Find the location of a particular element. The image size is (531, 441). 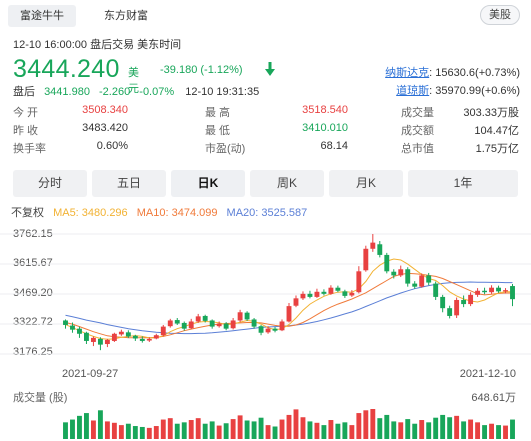

stat-value: 3508.340 is located at coordinates (105, 110).